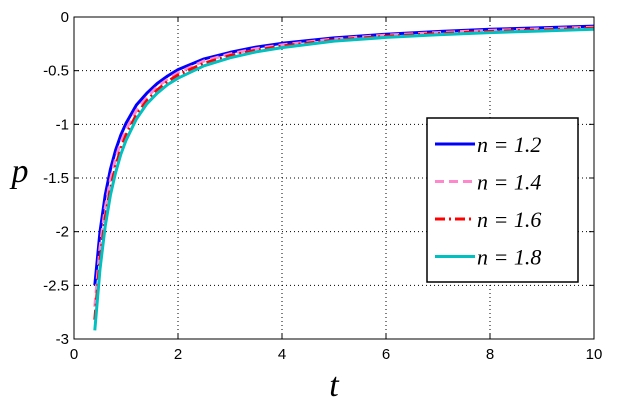 This screenshot has height=404, width=618. What do you see at coordinates (19, 171) in the screenshot?
I see `y-axis-title: p` at bounding box center [19, 171].